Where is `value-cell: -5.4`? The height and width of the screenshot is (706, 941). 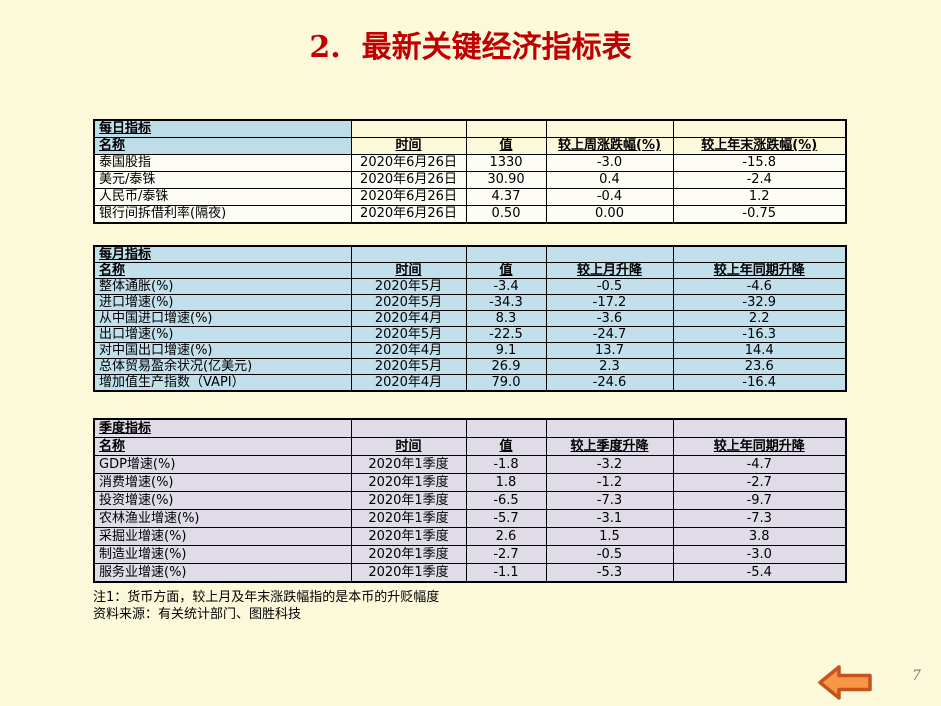
value-cell: -5.4 is located at coordinates (759, 573).